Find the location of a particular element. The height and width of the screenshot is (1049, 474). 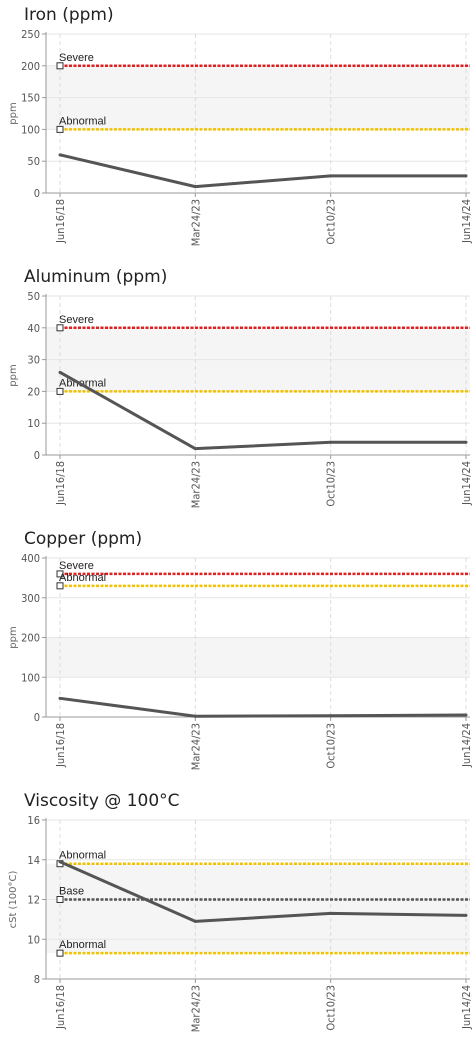

y-axis-label: cSt (100°C) is located at coordinates (13, 899).